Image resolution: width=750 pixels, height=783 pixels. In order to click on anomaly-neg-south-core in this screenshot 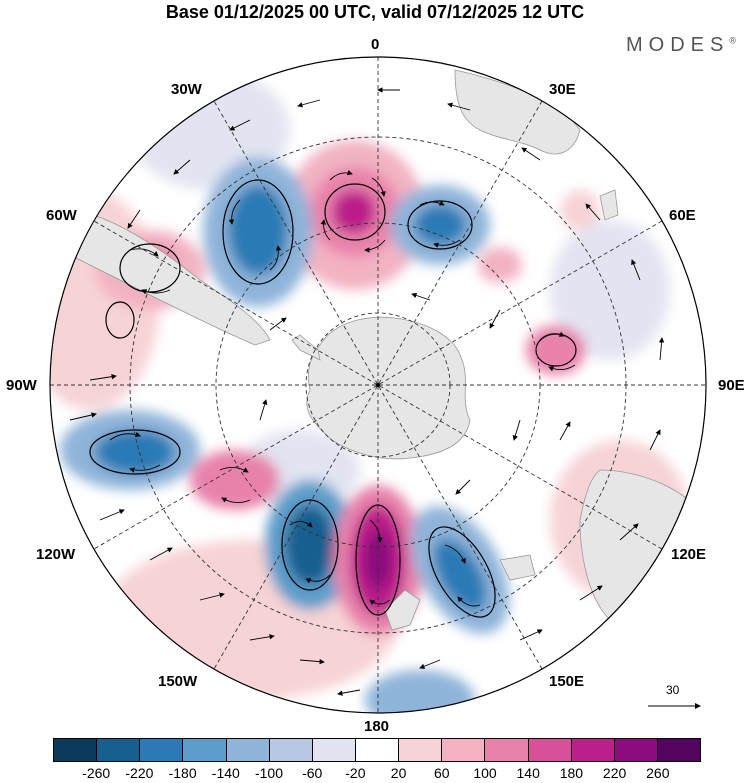, I will do `click(310, 545)`.